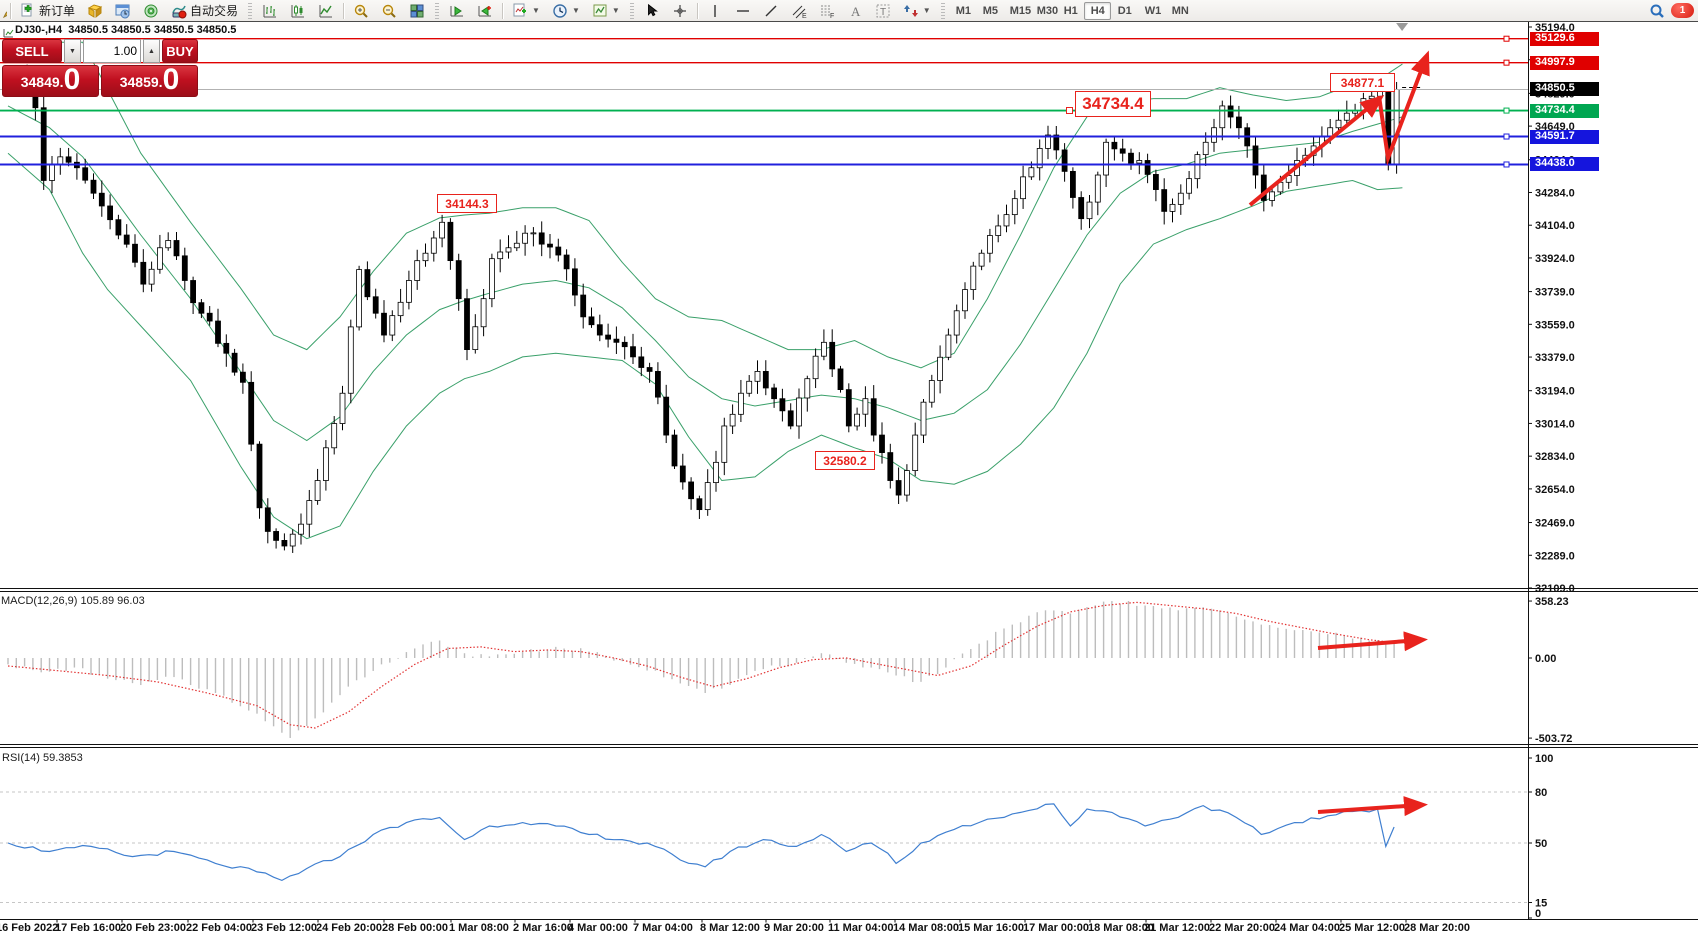 The width and height of the screenshot is (1698, 936). I want to click on zoom-out-icon, so click(389, 11).